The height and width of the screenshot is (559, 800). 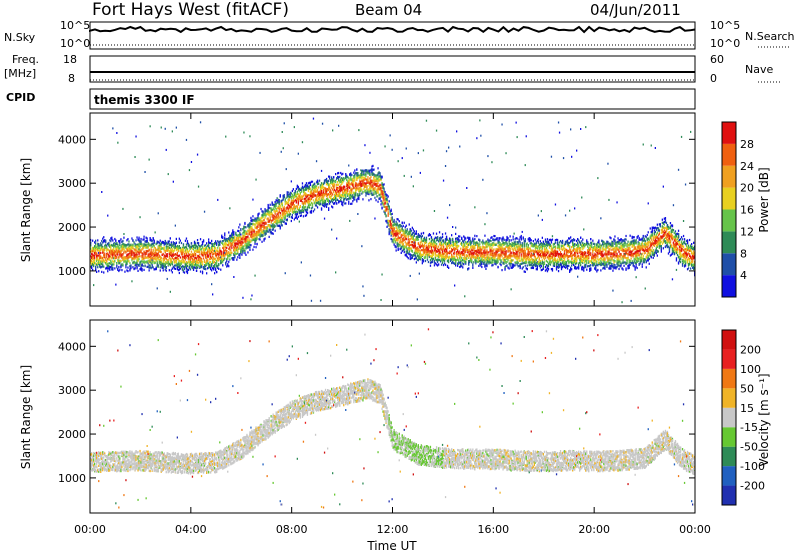 I want to click on nave-top-tick: 60, so click(x=717, y=59).